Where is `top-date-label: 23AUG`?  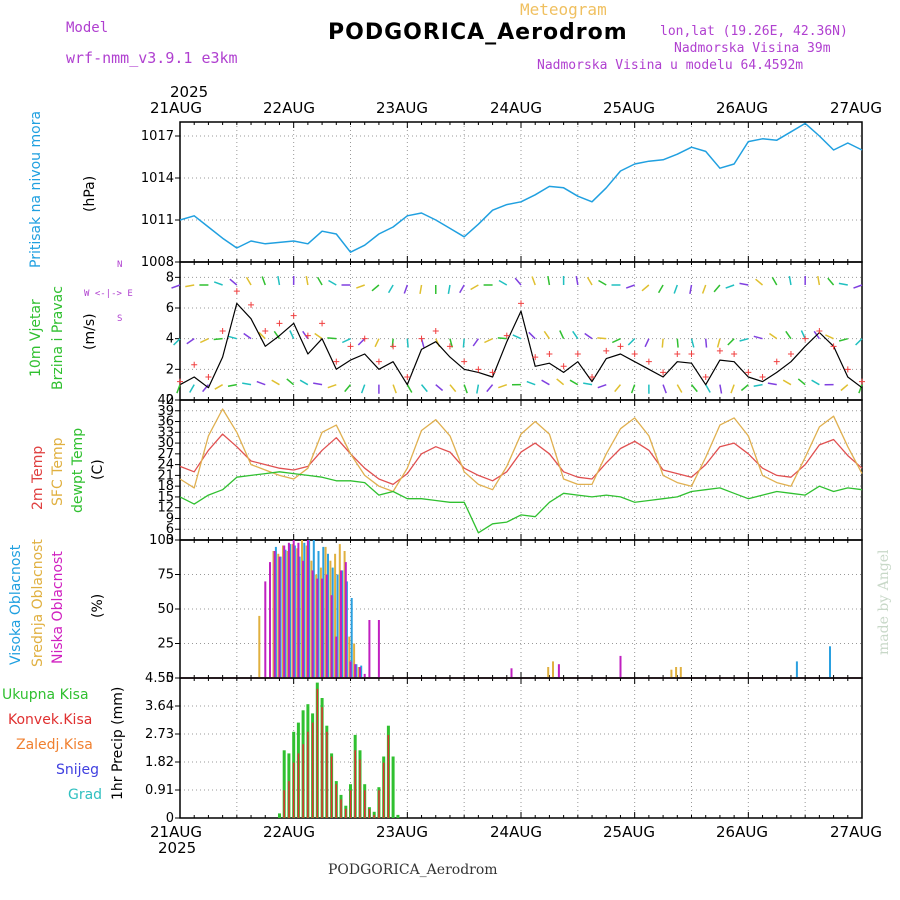 top-date-label: 23AUG is located at coordinates (402, 108).